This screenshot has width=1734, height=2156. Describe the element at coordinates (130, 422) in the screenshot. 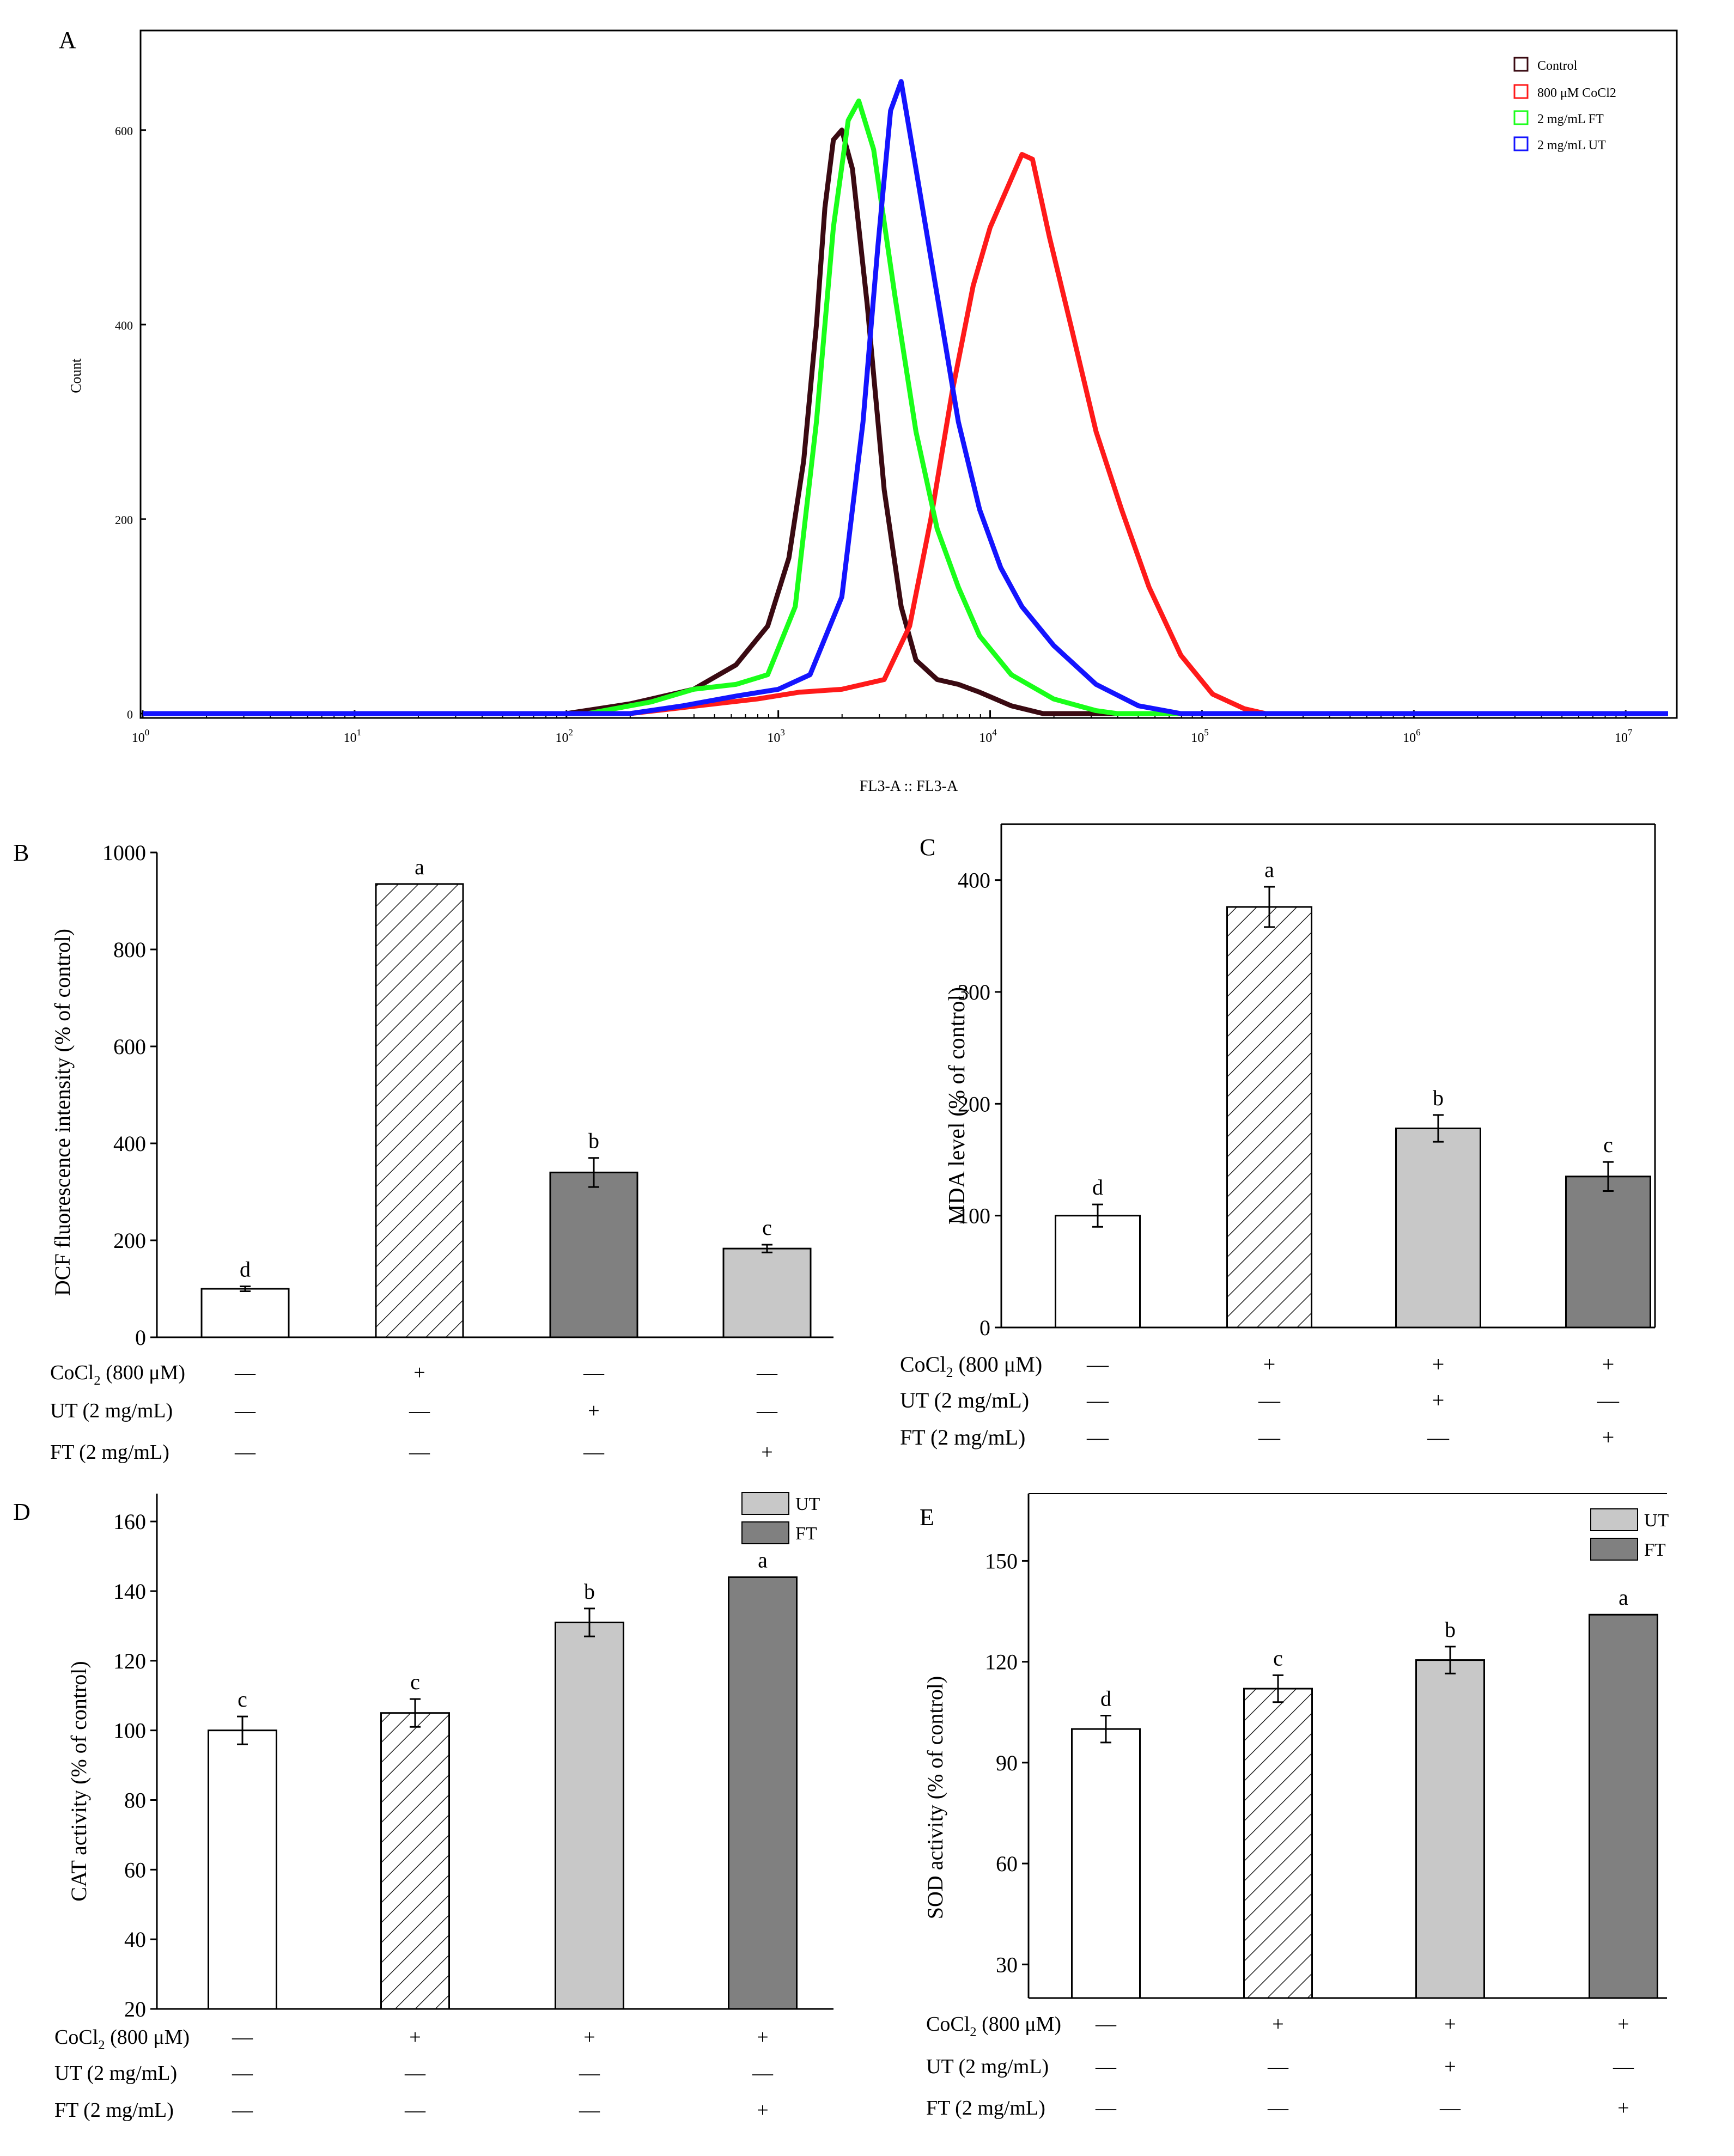

I see `panel-a-y-ticks: 0 200 400 600` at that location.